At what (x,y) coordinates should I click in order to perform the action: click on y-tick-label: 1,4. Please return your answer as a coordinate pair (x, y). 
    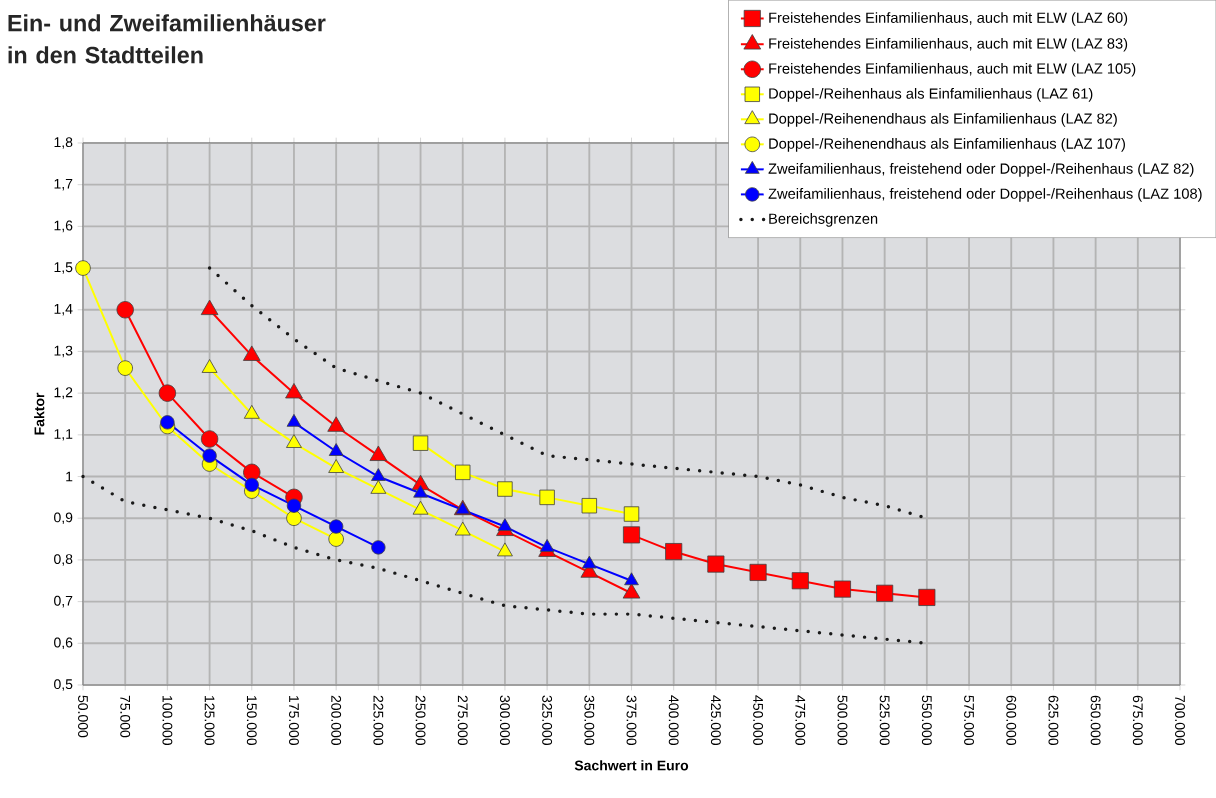
    Looking at the image, I should click on (63, 310).